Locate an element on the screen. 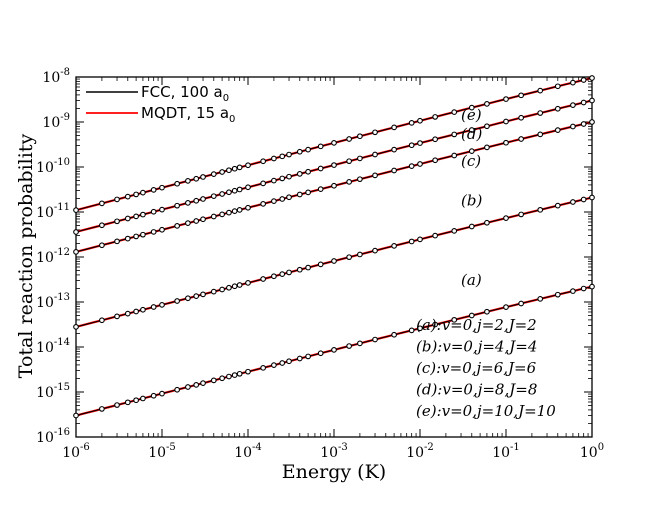  x-tick-label: 10⁻³ is located at coordinates (334, 451).